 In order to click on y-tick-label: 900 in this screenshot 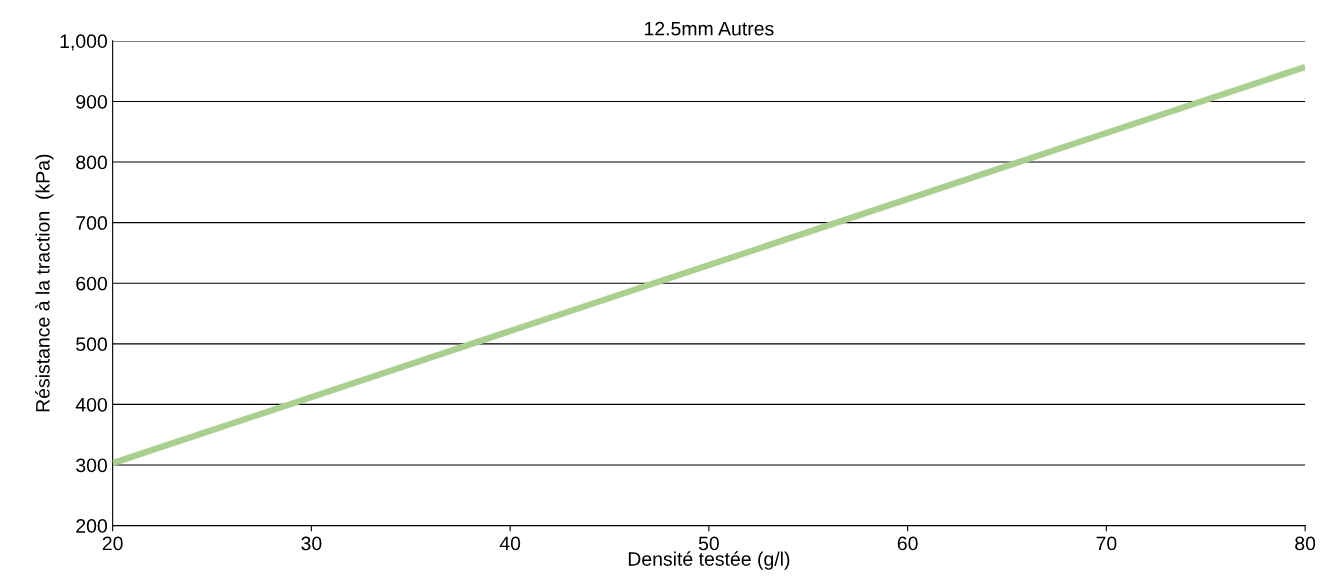, I will do `click(92, 101)`.